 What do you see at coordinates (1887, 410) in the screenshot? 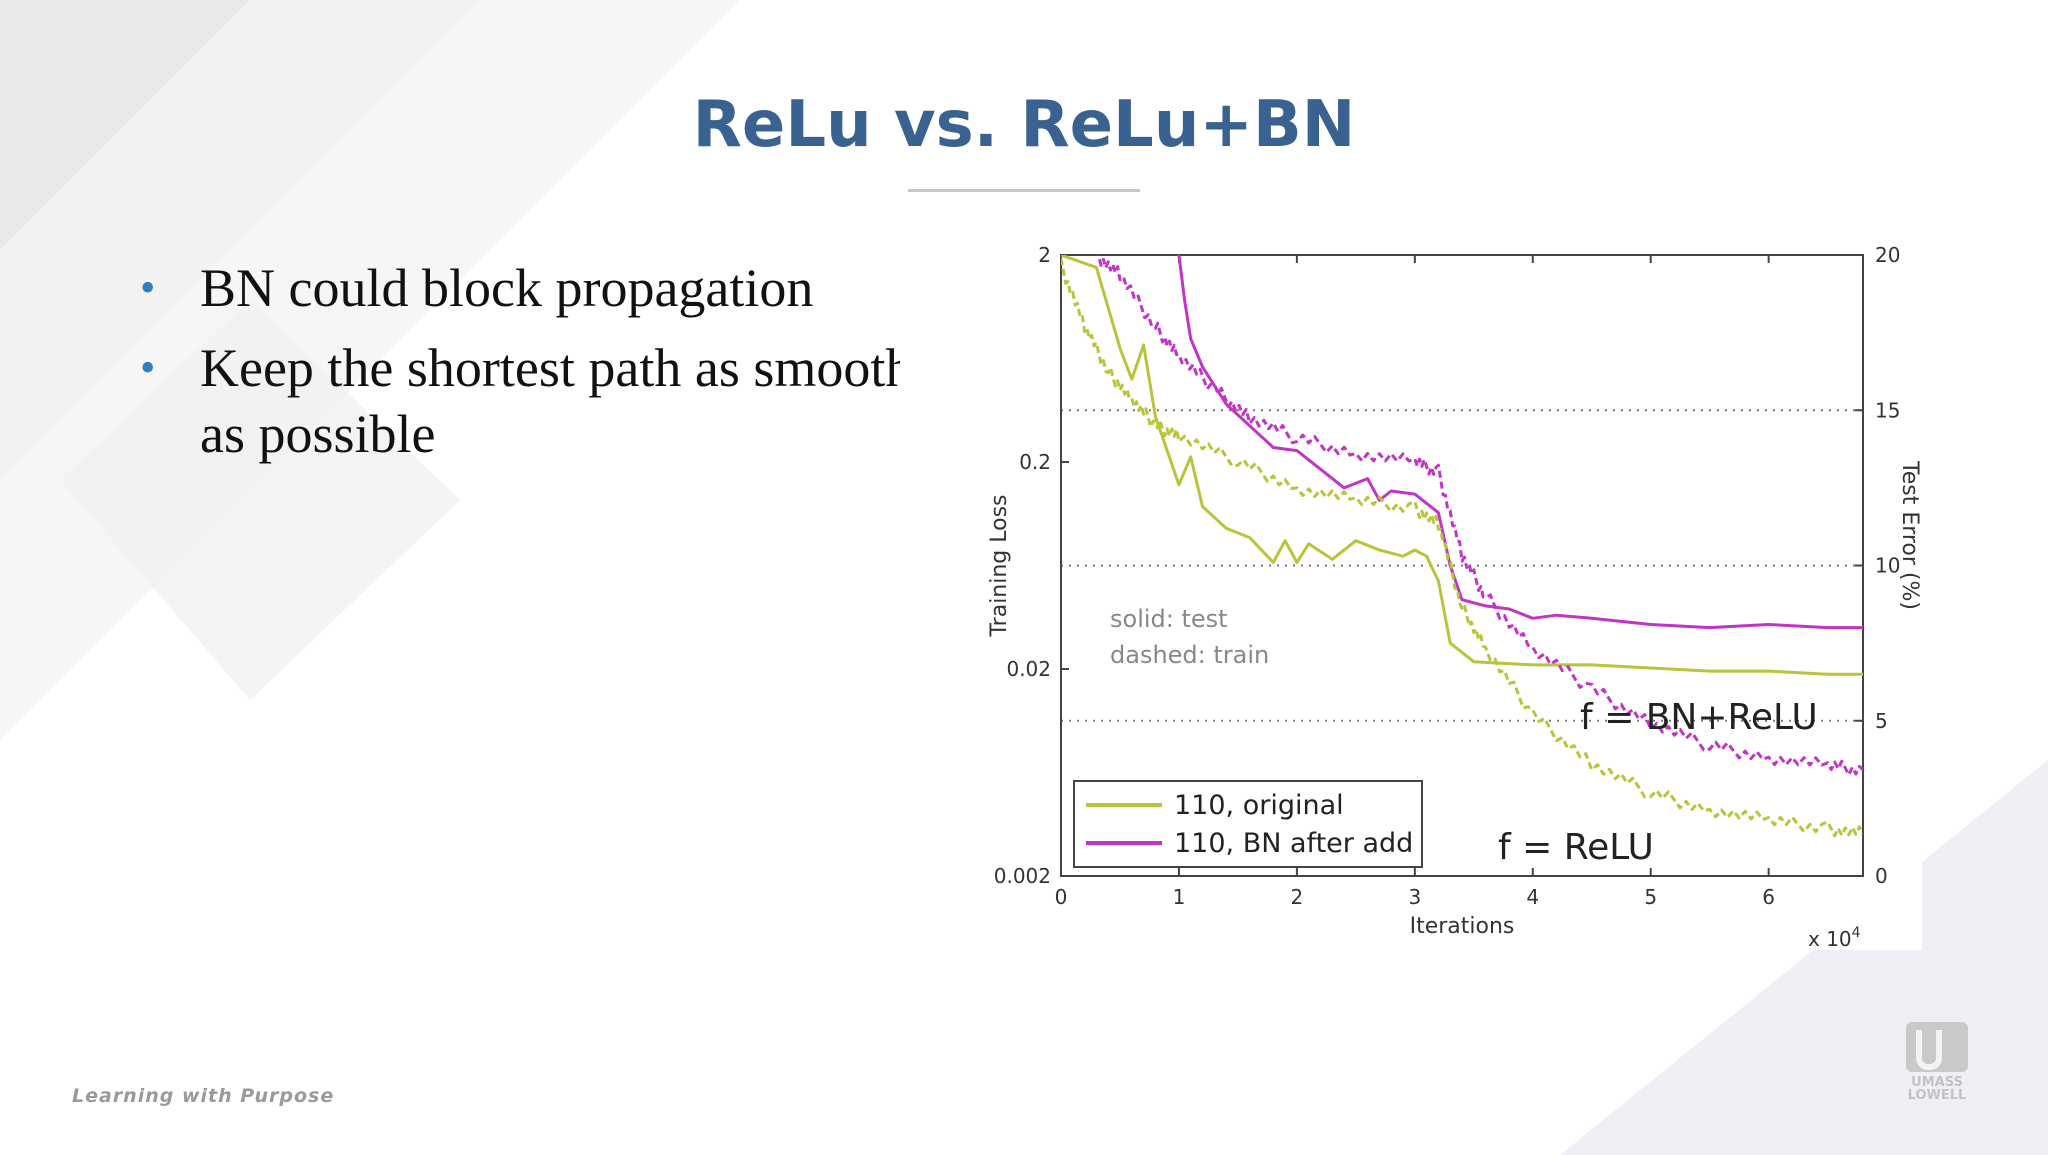
I see `y-right-tick-label: 15` at bounding box center [1887, 410].